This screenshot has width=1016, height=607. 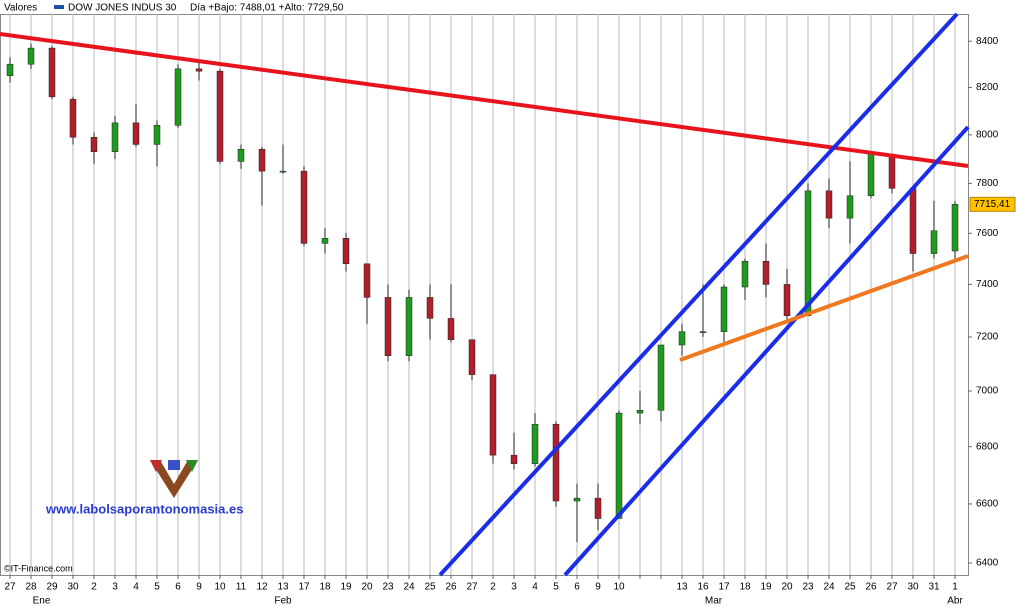 What do you see at coordinates (241, 587) in the screenshot?
I see `x-tick-label: 11` at bounding box center [241, 587].